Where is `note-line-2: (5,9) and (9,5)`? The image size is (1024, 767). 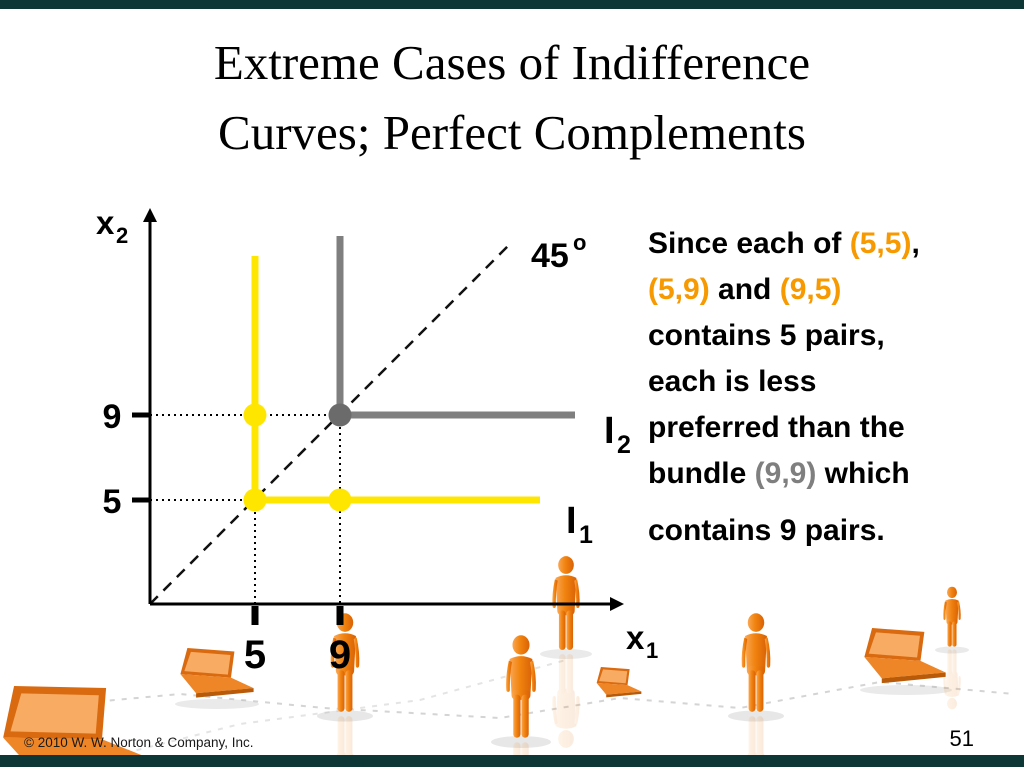 note-line-2: (5,9) and (9,5) is located at coordinates (834, 290).